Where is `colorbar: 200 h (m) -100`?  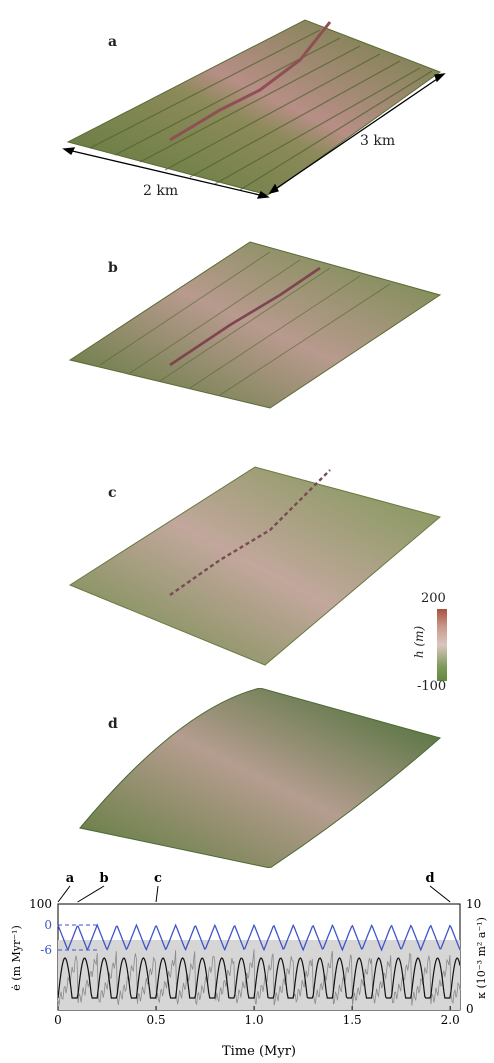
colorbar: 200 h (m) -100 is located at coordinates (443, 642).